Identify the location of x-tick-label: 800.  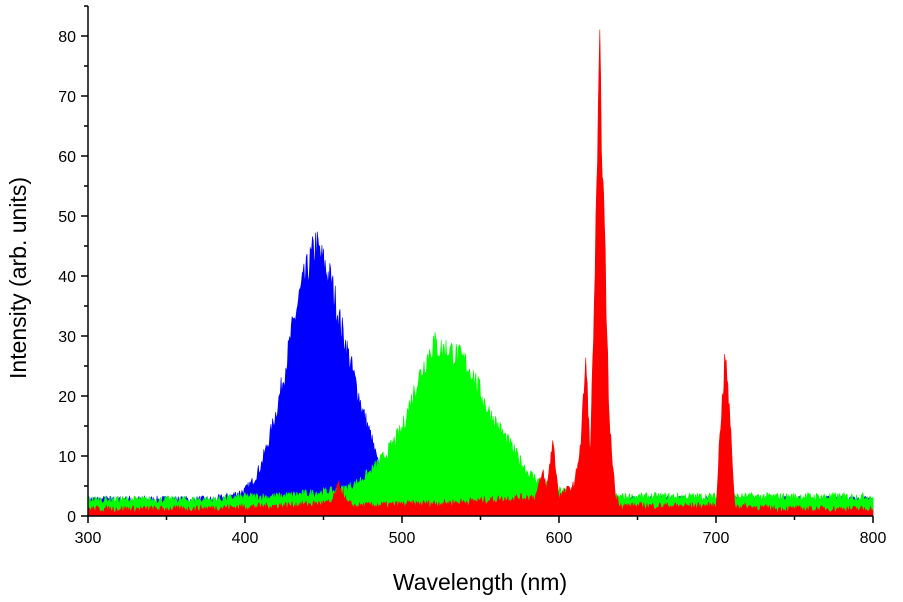
(873, 538).